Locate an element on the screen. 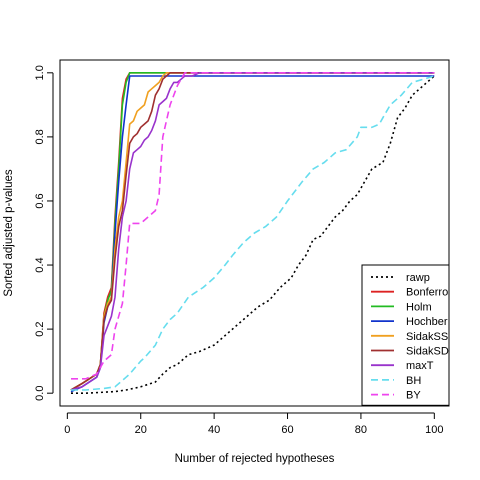  legend-label-bh: BH is located at coordinates (413, 381).